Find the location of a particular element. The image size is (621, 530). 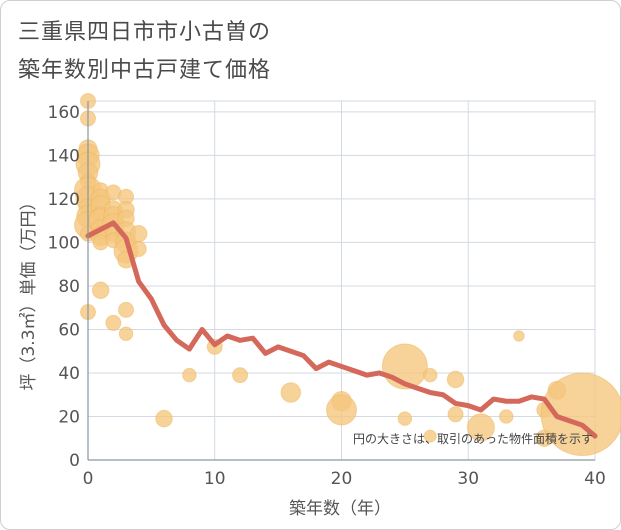

x-tick-label: 0 is located at coordinates (88, 479).